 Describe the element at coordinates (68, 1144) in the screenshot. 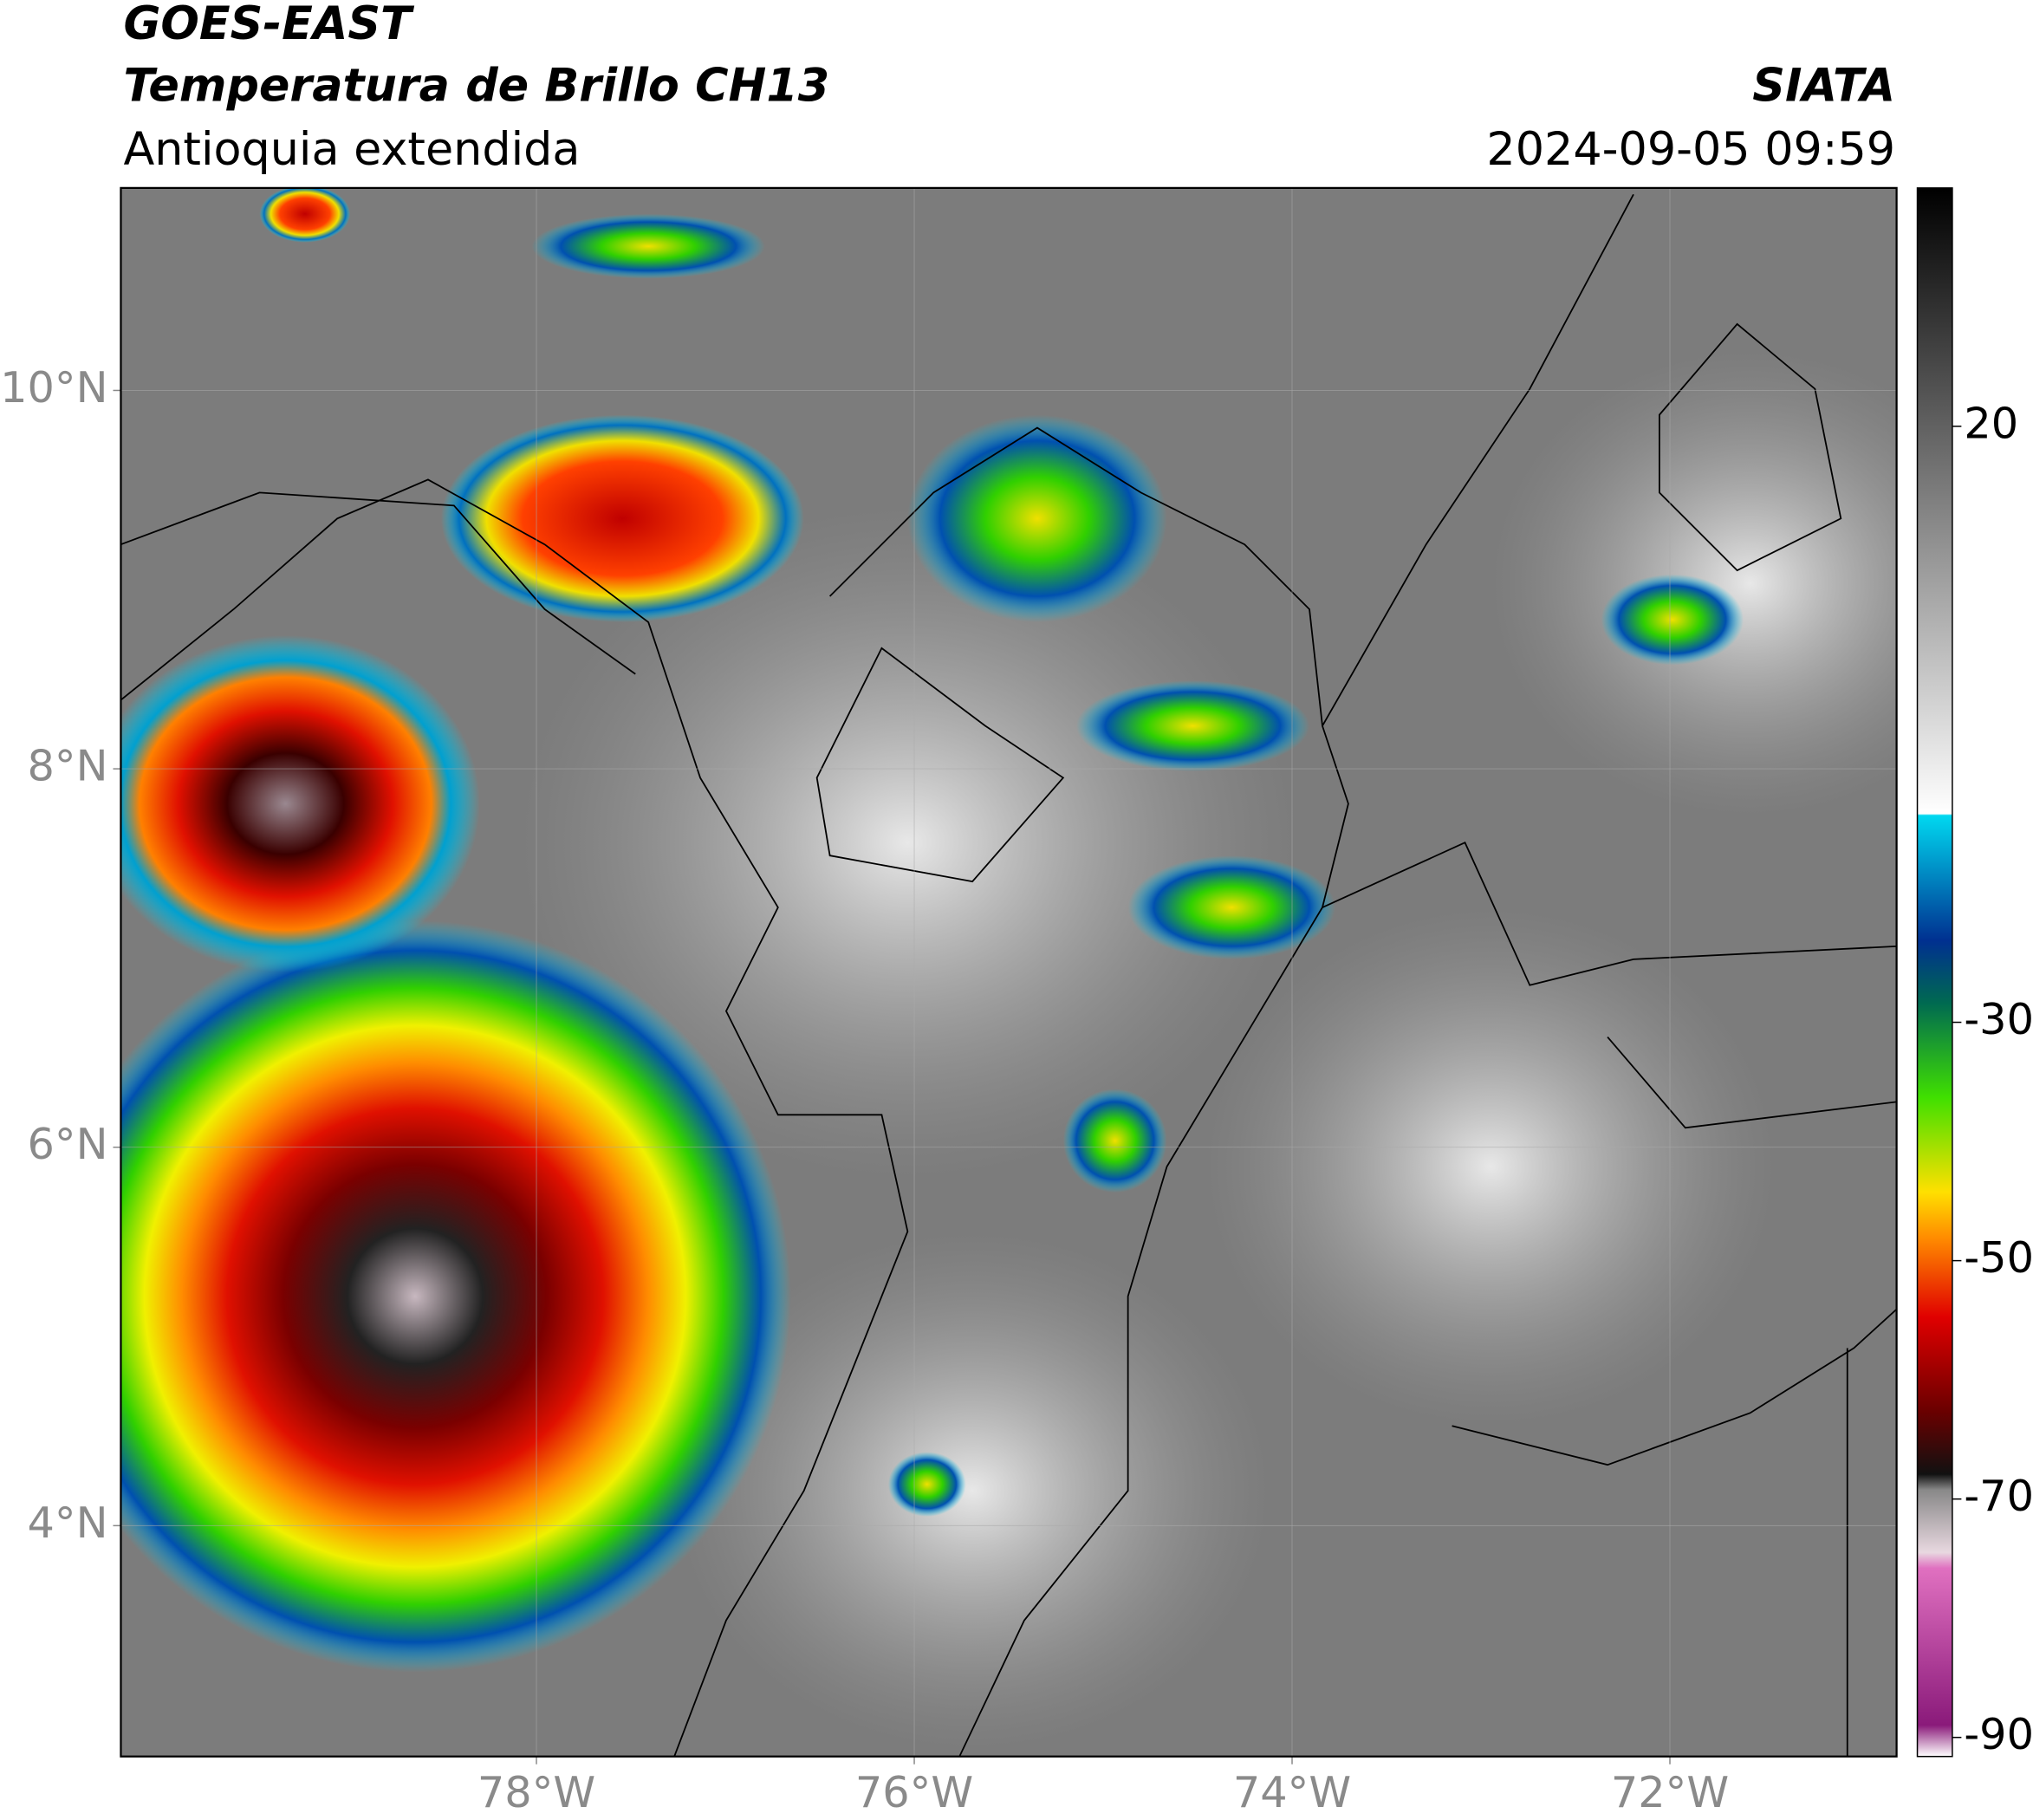

I see `lat-label: 6°N` at that location.